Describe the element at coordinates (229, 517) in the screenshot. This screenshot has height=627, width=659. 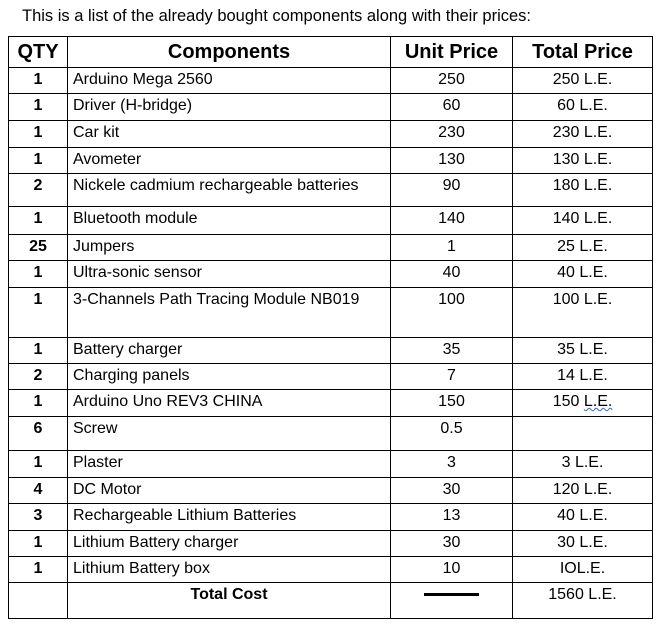
I see `component-cell: Rechargeable Lithium Batteries` at that location.